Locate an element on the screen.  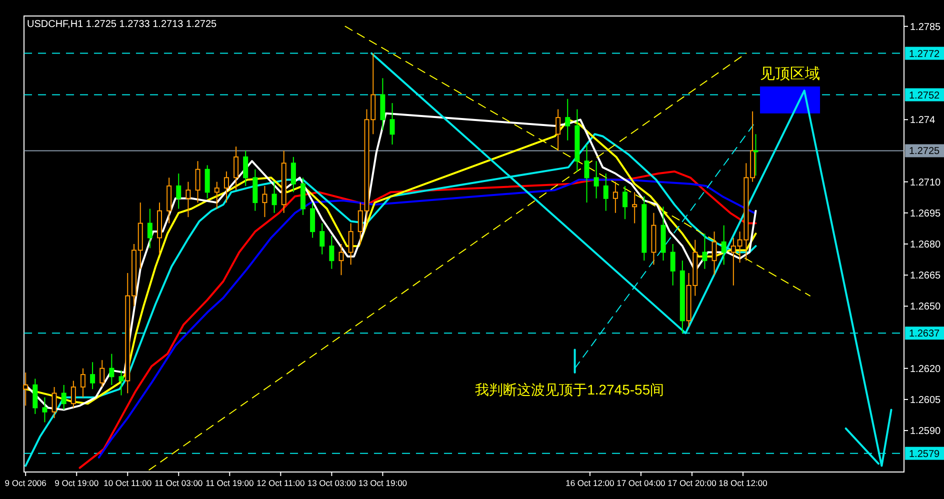
x-tick-label: 11 Oct 03:00 is located at coordinates (178, 483).